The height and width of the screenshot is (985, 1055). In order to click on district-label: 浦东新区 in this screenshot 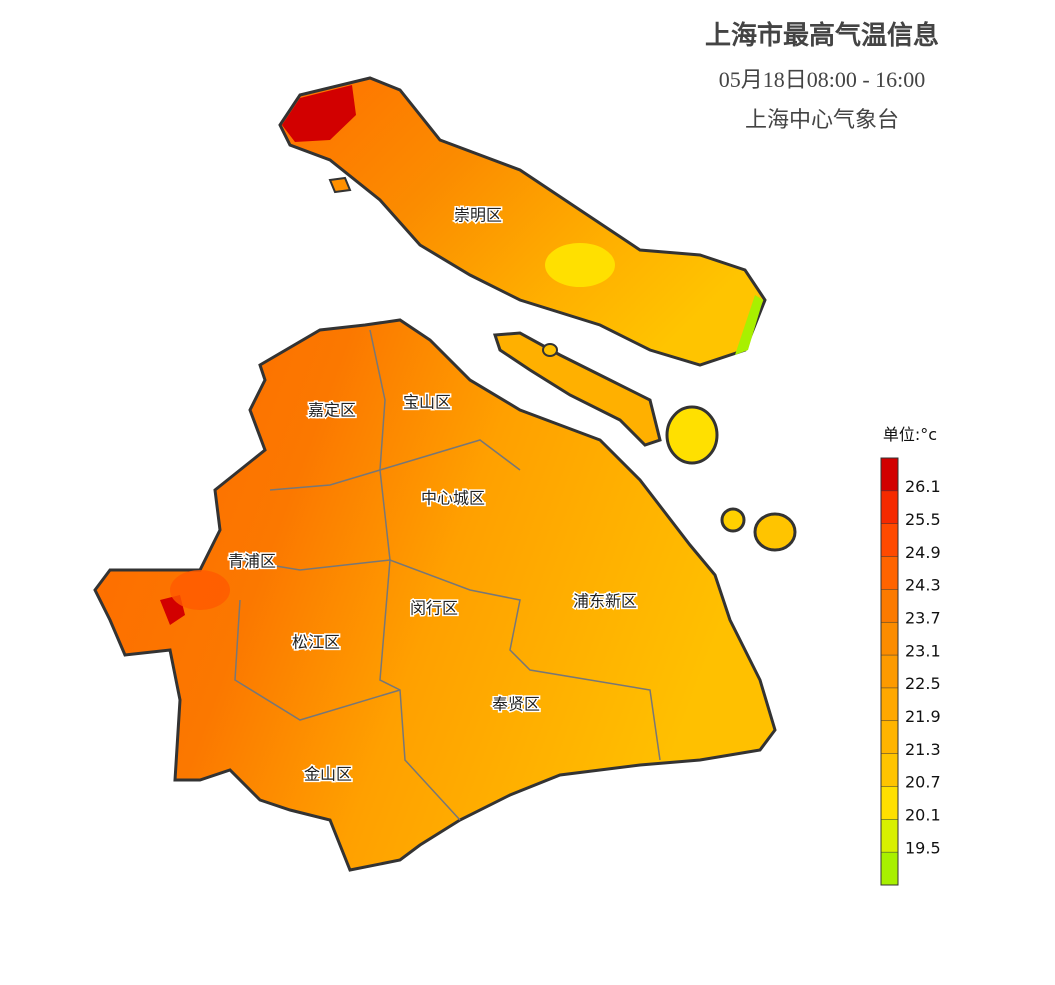, I will do `click(605, 601)`.